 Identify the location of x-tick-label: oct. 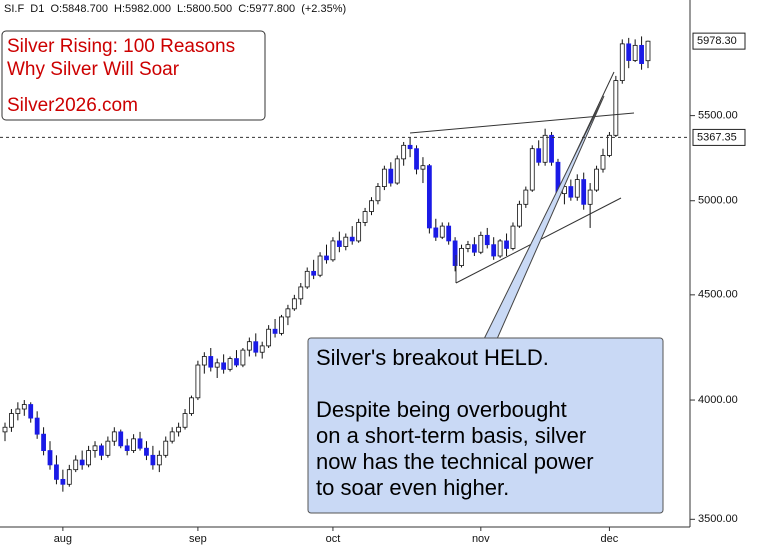
(333, 539).